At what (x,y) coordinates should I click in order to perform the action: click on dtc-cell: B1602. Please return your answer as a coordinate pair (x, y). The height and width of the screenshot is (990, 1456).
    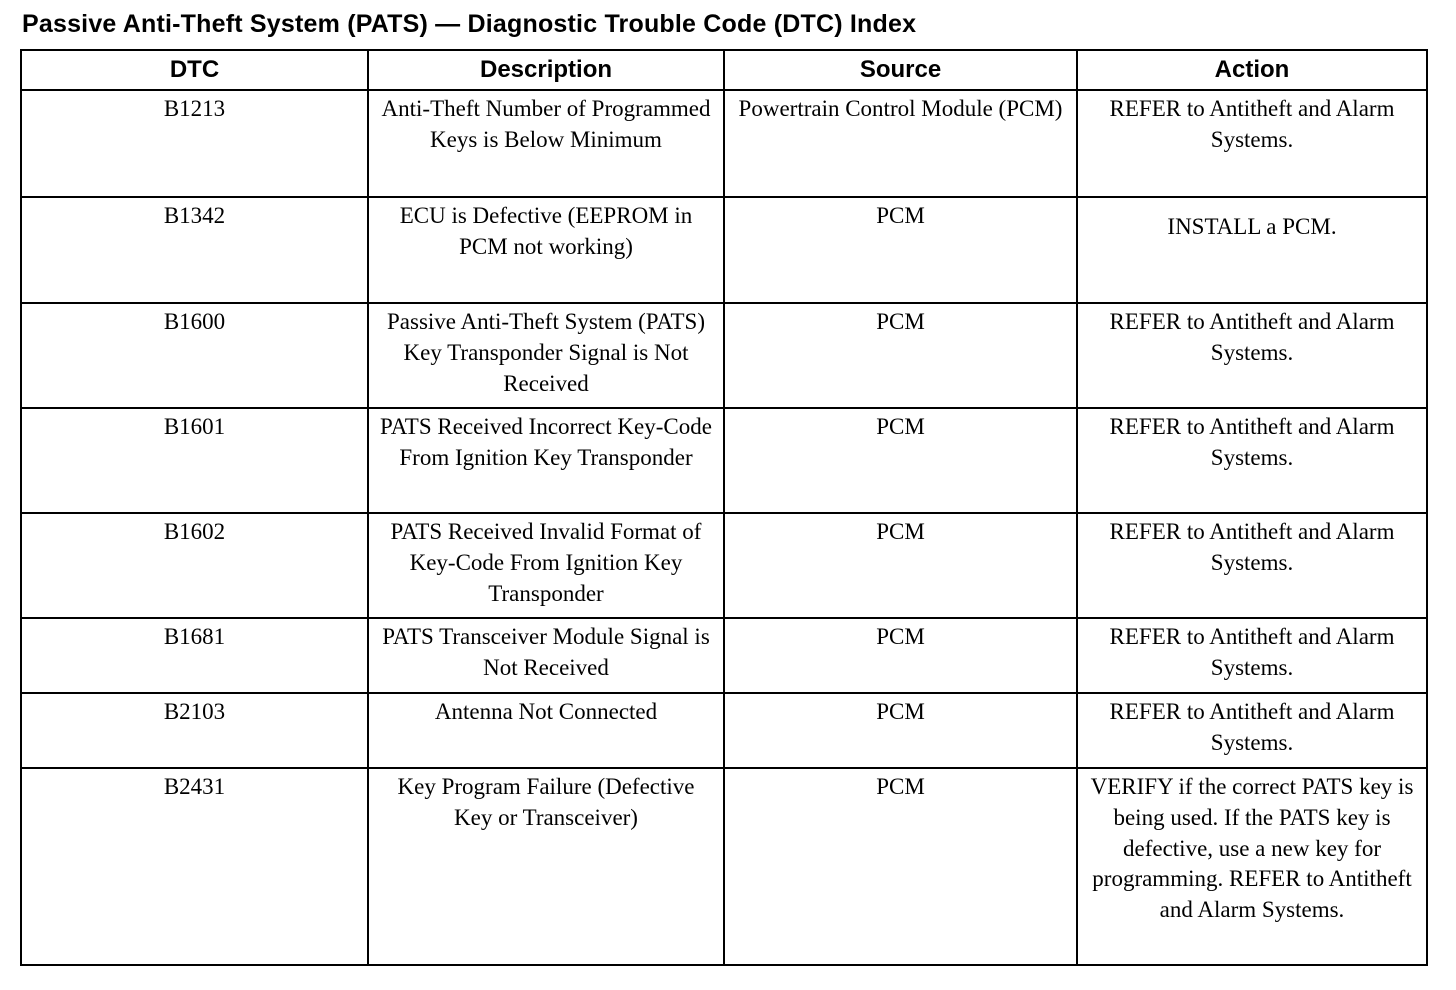
    Looking at the image, I should click on (194, 565).